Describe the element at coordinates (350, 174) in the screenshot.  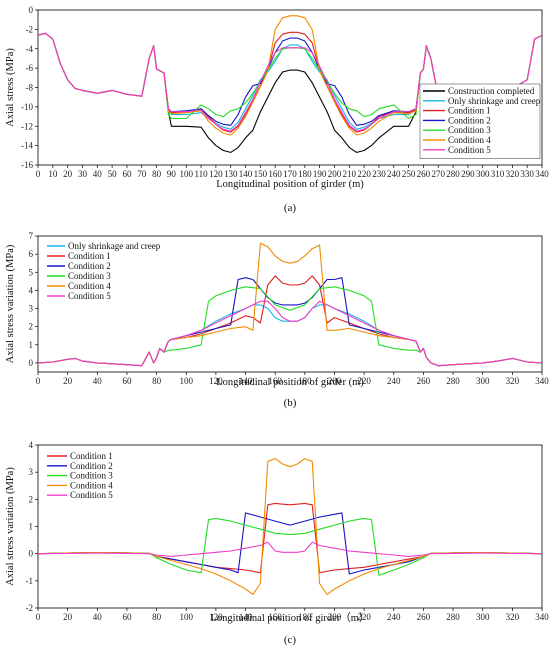
I see `x-tick-label: 210` at that location.